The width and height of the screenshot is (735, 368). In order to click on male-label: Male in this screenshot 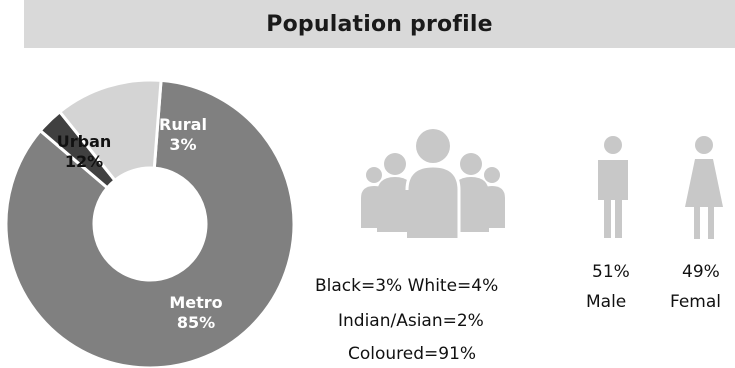, I will do `click(606, 302)`.